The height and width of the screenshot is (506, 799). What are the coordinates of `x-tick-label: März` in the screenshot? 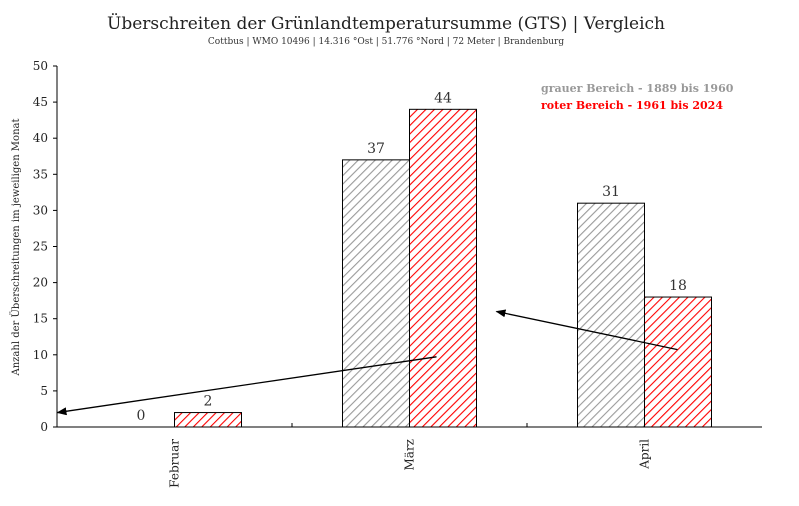 It's located at (410, 455).